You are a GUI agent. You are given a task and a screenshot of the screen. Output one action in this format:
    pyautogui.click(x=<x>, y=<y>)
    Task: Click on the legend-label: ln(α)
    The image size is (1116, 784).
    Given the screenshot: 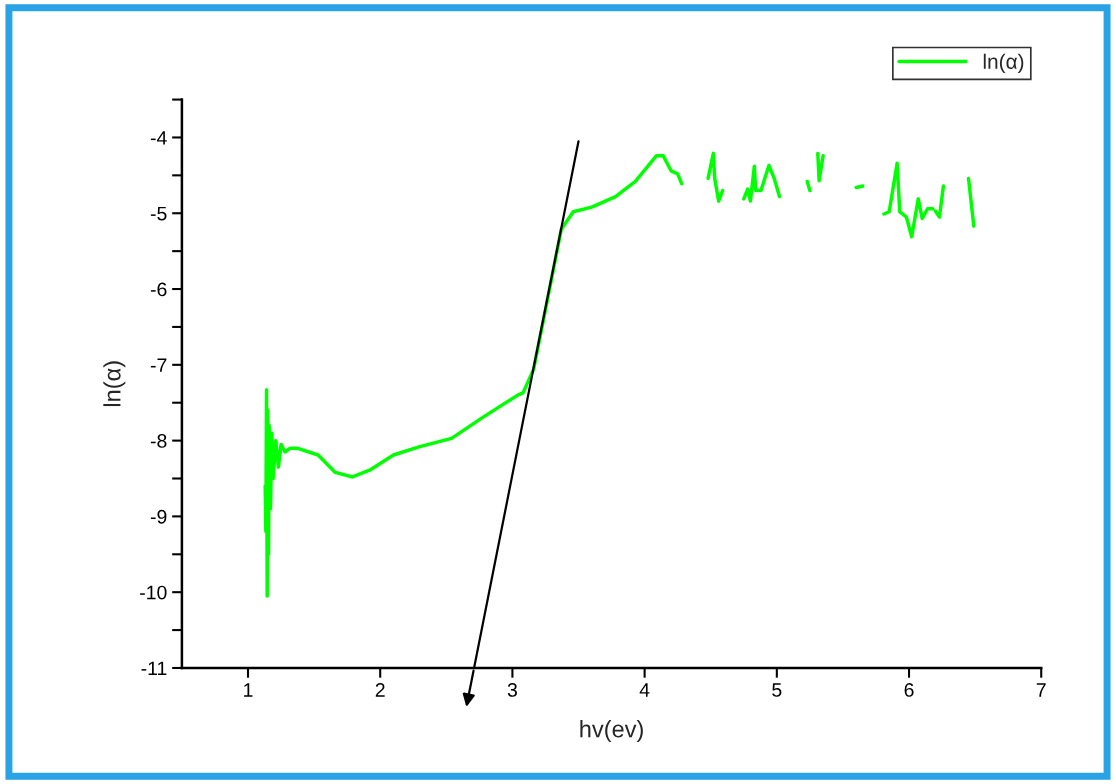 What is the action you would take?
    pyautogui.click(x=1003, y=63)
    